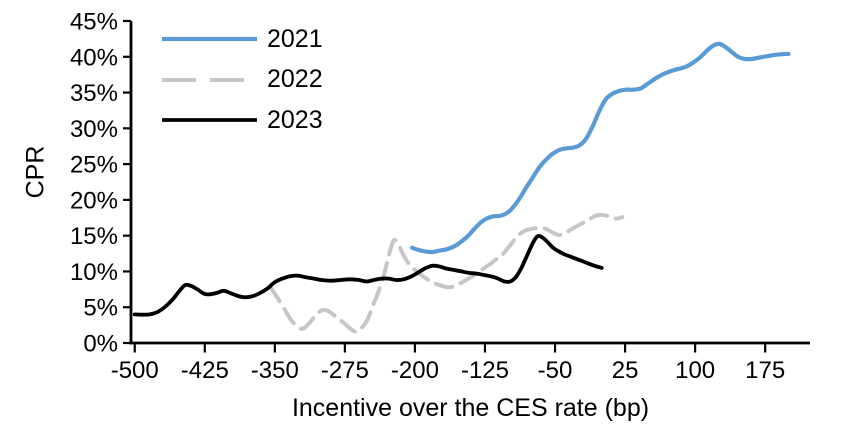  Describe the element at coordinates (295, 79) in the screenshot. I see `legend-label-2022: 2022` at that location.